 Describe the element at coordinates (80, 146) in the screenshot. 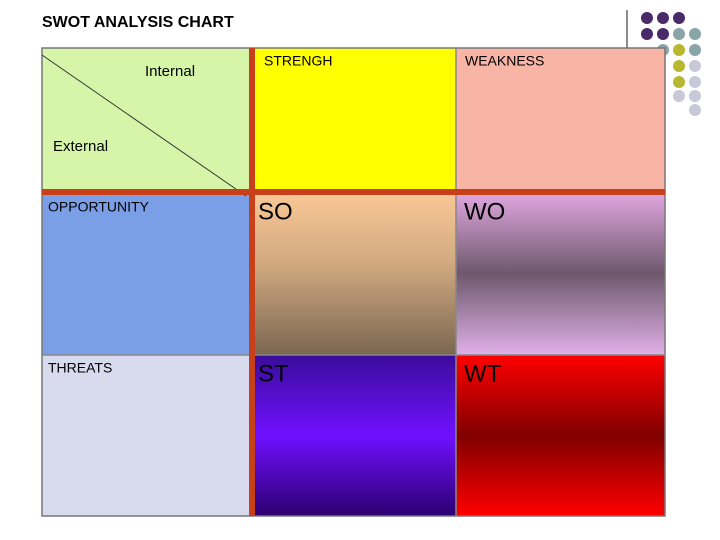

I see `external-label: External` at that location.